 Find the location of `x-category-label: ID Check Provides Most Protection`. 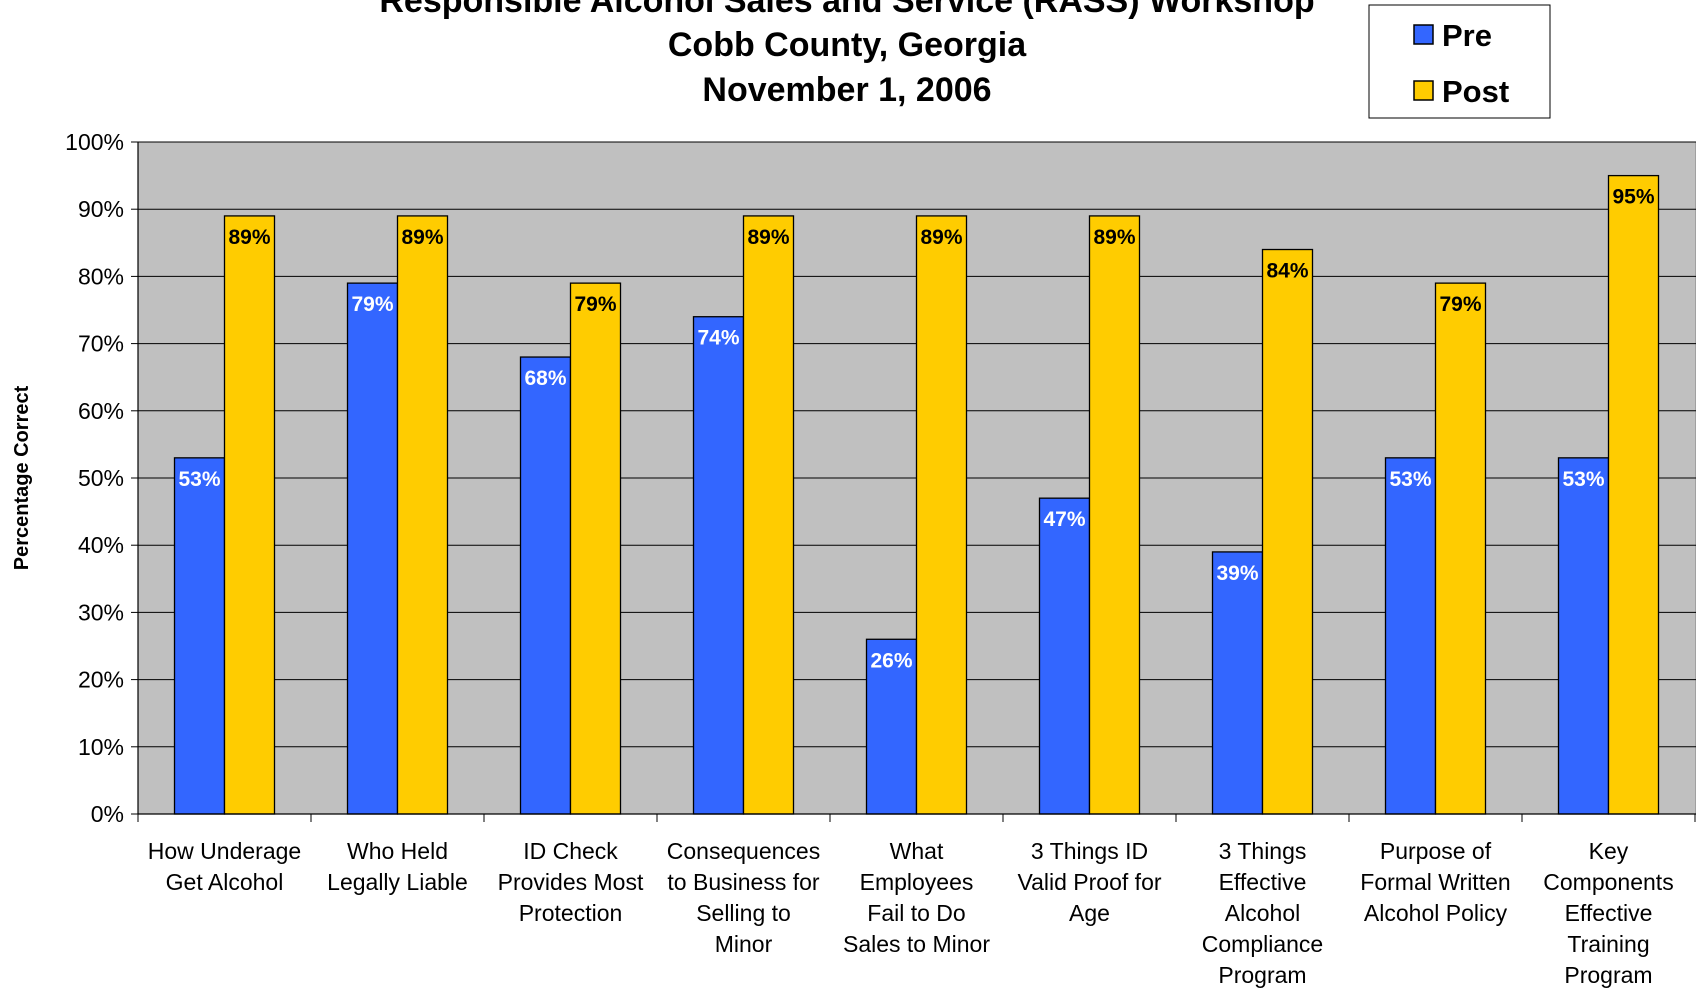

x-category-label: ID Check Provides Most Protection is located at coordinates (571, 882).